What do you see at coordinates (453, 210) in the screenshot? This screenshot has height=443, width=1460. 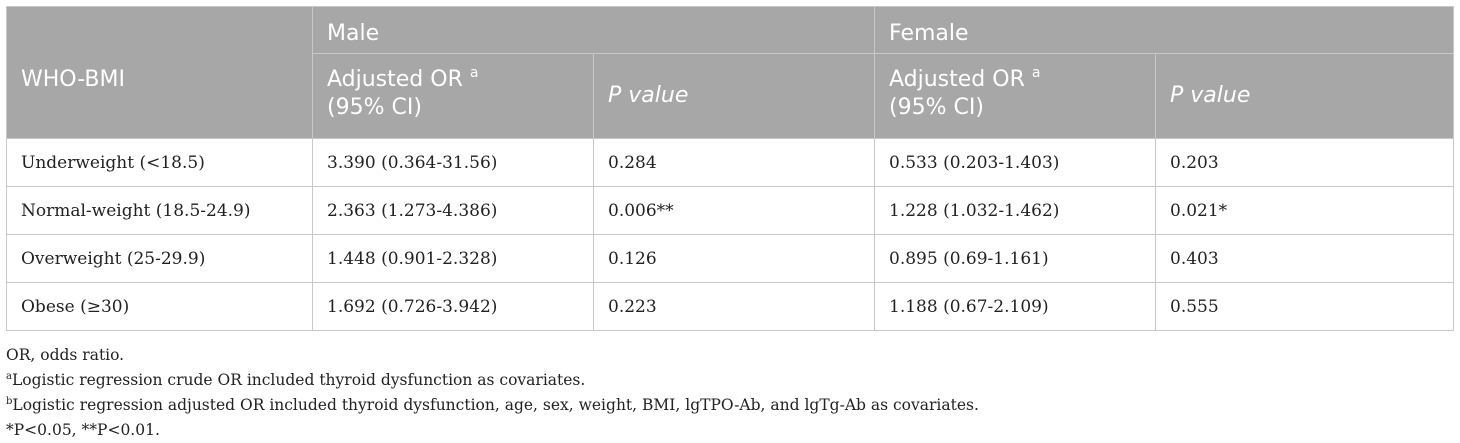 I see `male-or-cell: 2.363 (1.273-4.386)` at bounding box center [453, 210].